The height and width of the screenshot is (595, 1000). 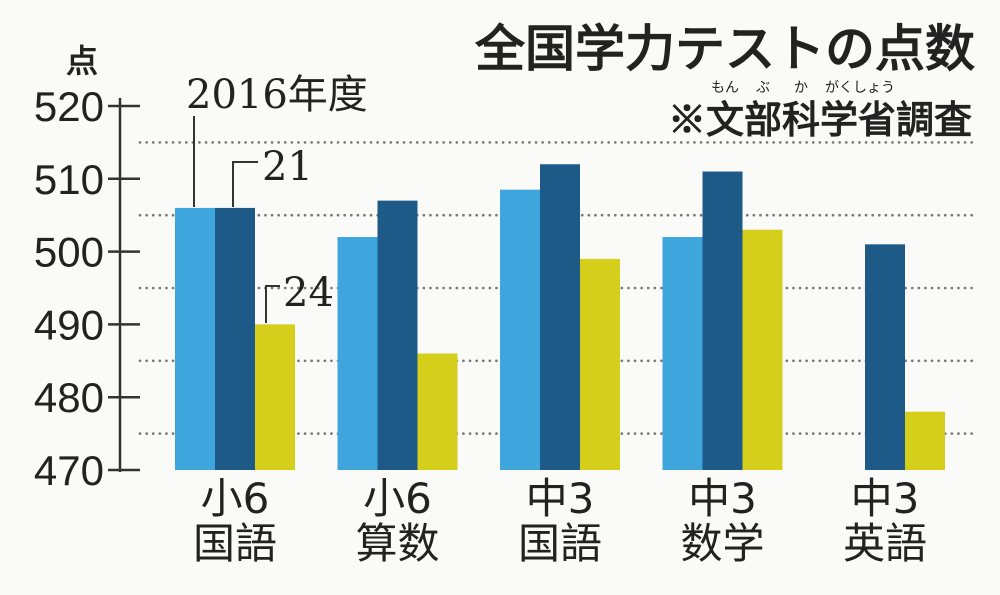 I want to click on x-category-label: 数学, so click(x=722, y=543).